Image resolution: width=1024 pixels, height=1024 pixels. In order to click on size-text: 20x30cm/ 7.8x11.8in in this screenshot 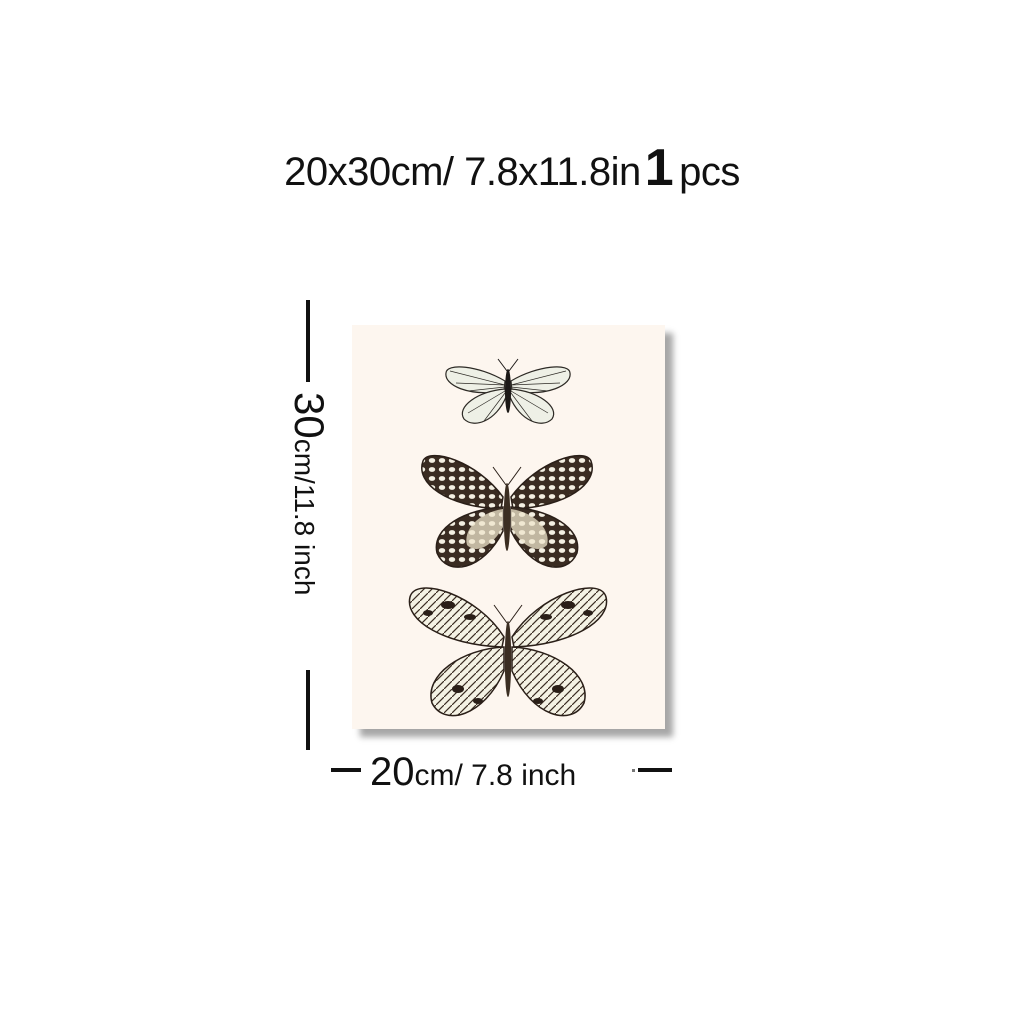, I will do `click(462, 172)`.